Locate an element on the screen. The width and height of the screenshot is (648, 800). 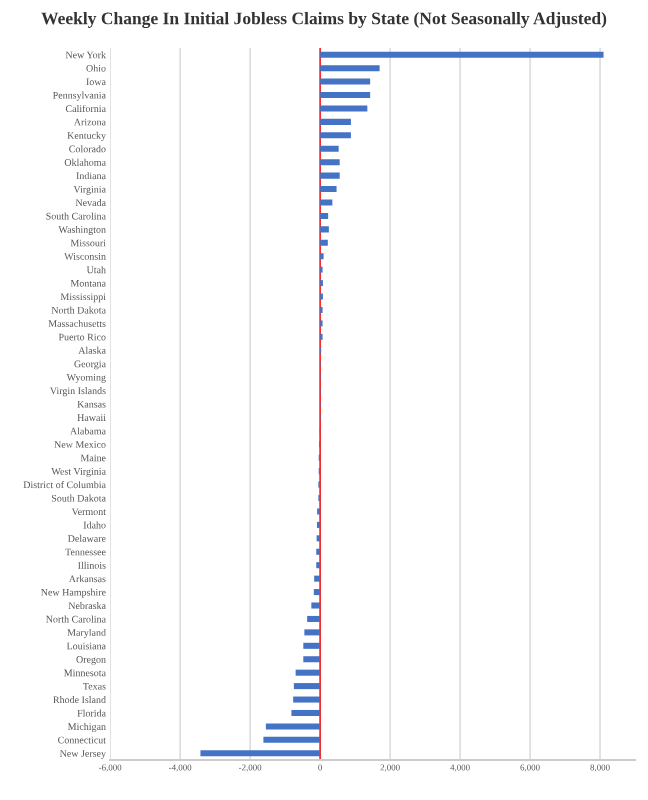
chart-title: Weekly Change In Initial Jobless Claims by State (Not Seasonally Adjusted) is located at coordinates (324, 20).